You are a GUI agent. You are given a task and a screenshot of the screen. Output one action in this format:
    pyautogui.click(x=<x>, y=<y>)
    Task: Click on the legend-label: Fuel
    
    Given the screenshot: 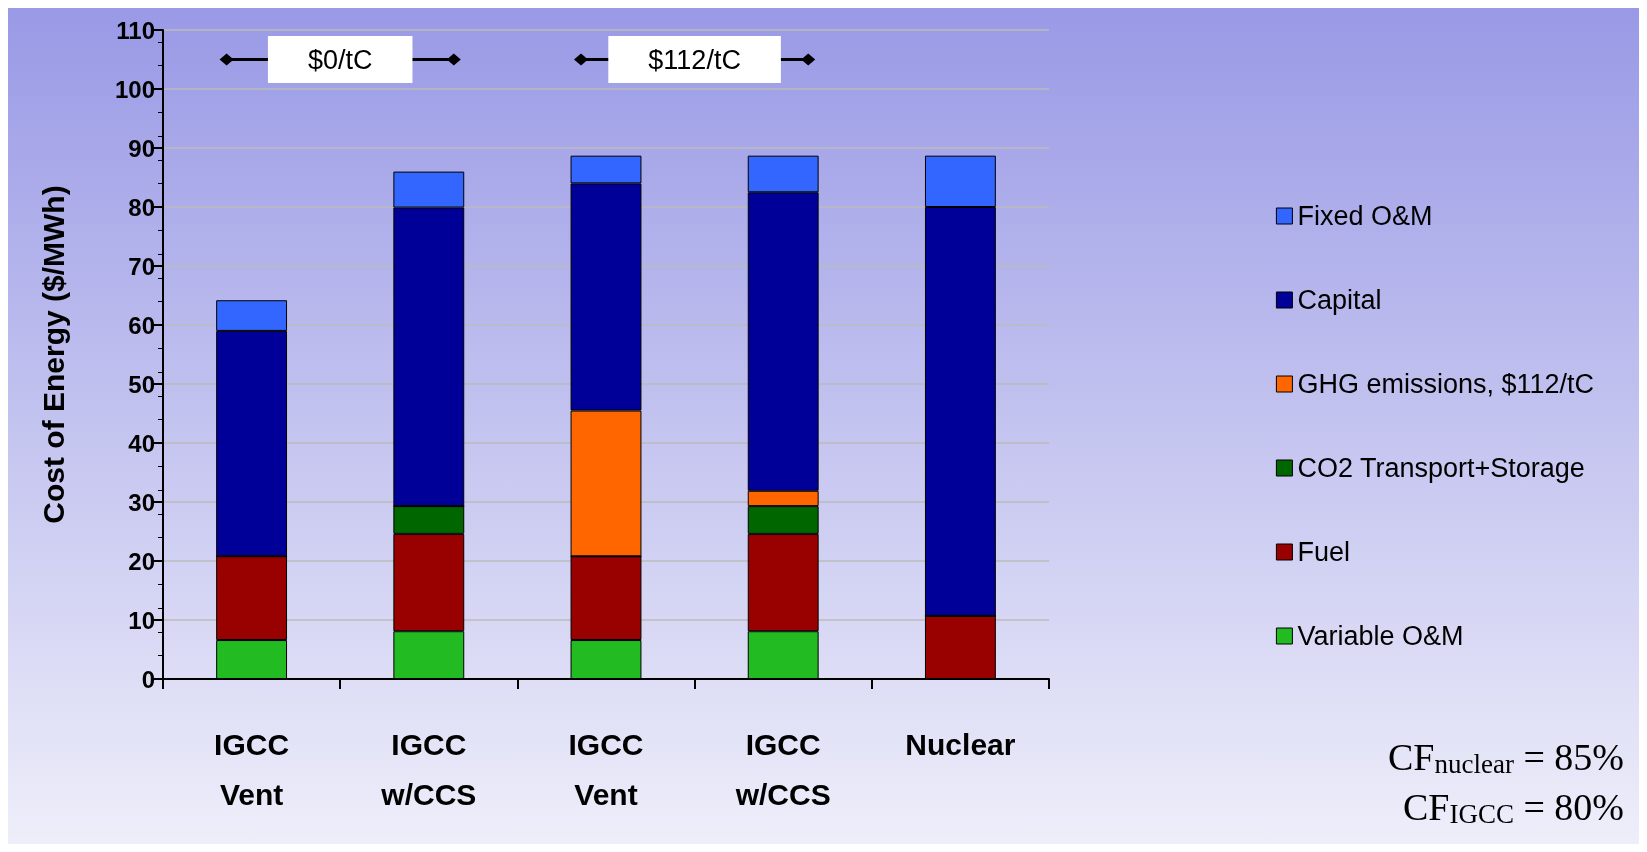 What is the action you would take?
    pyautogui.click(x=1323, y=552)
    